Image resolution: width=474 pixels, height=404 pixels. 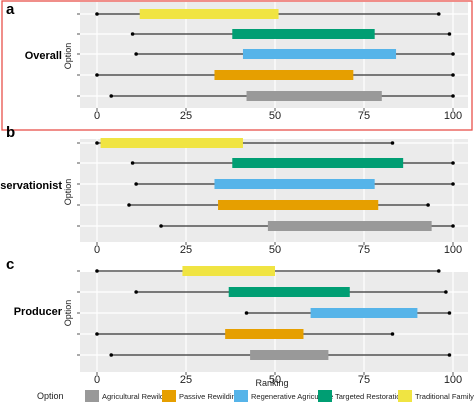 I want to click on legend-label: Targeted Restoration, so click(x=370, y=396).